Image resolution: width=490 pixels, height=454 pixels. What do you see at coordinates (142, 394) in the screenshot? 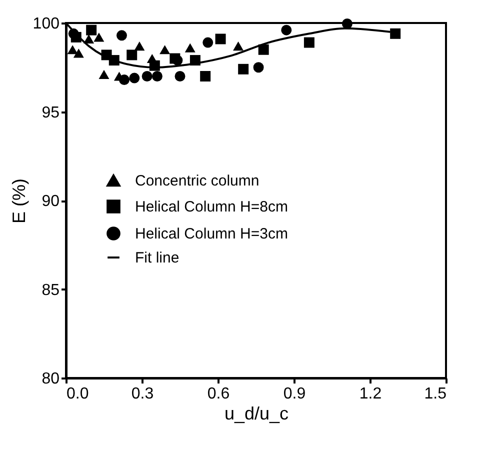
I see `x-tick-label: 0.3` at bounding box center [142, 394].